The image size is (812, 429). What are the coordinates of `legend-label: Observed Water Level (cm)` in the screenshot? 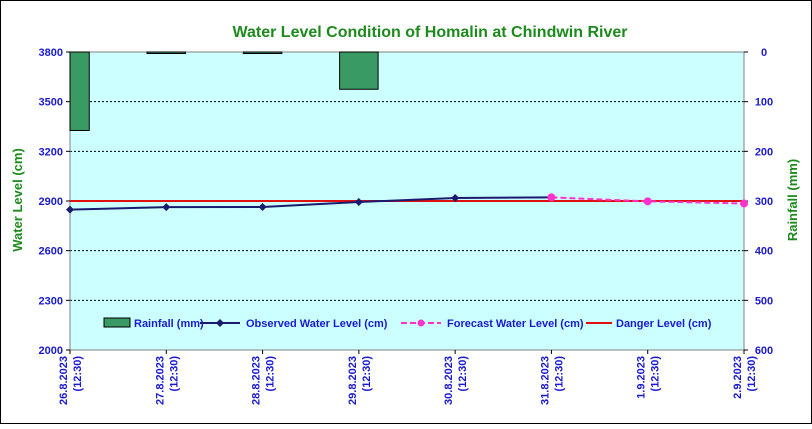 It's located at (317, 324).